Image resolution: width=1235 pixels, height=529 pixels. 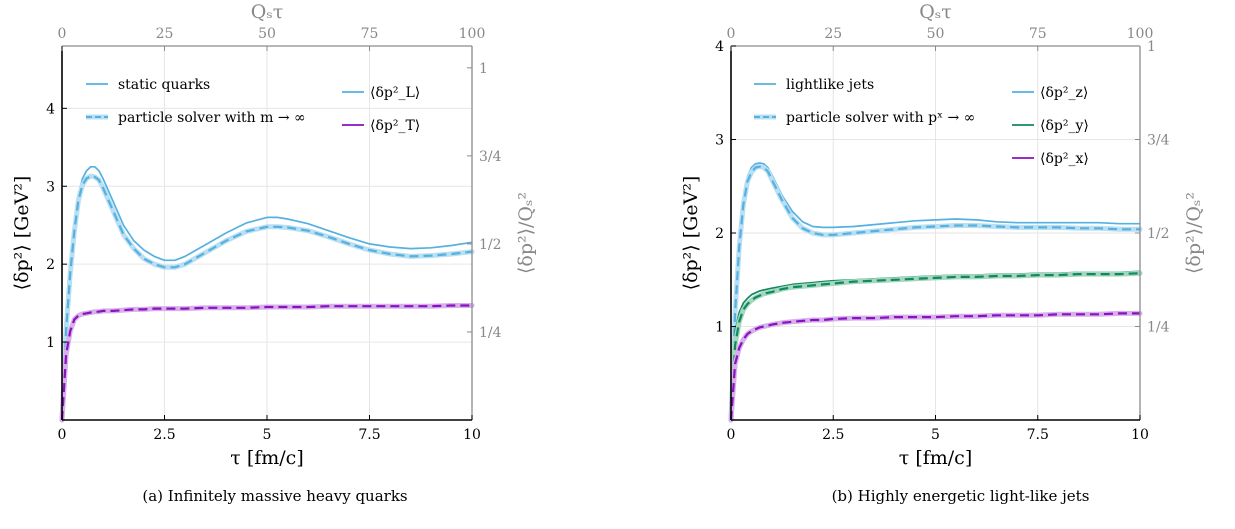 What do you see at coordinates (395, 93) in the screenshot?
I see `legend-component-label: ⟨δp²_L⟩` at bounding box center [395, 93].